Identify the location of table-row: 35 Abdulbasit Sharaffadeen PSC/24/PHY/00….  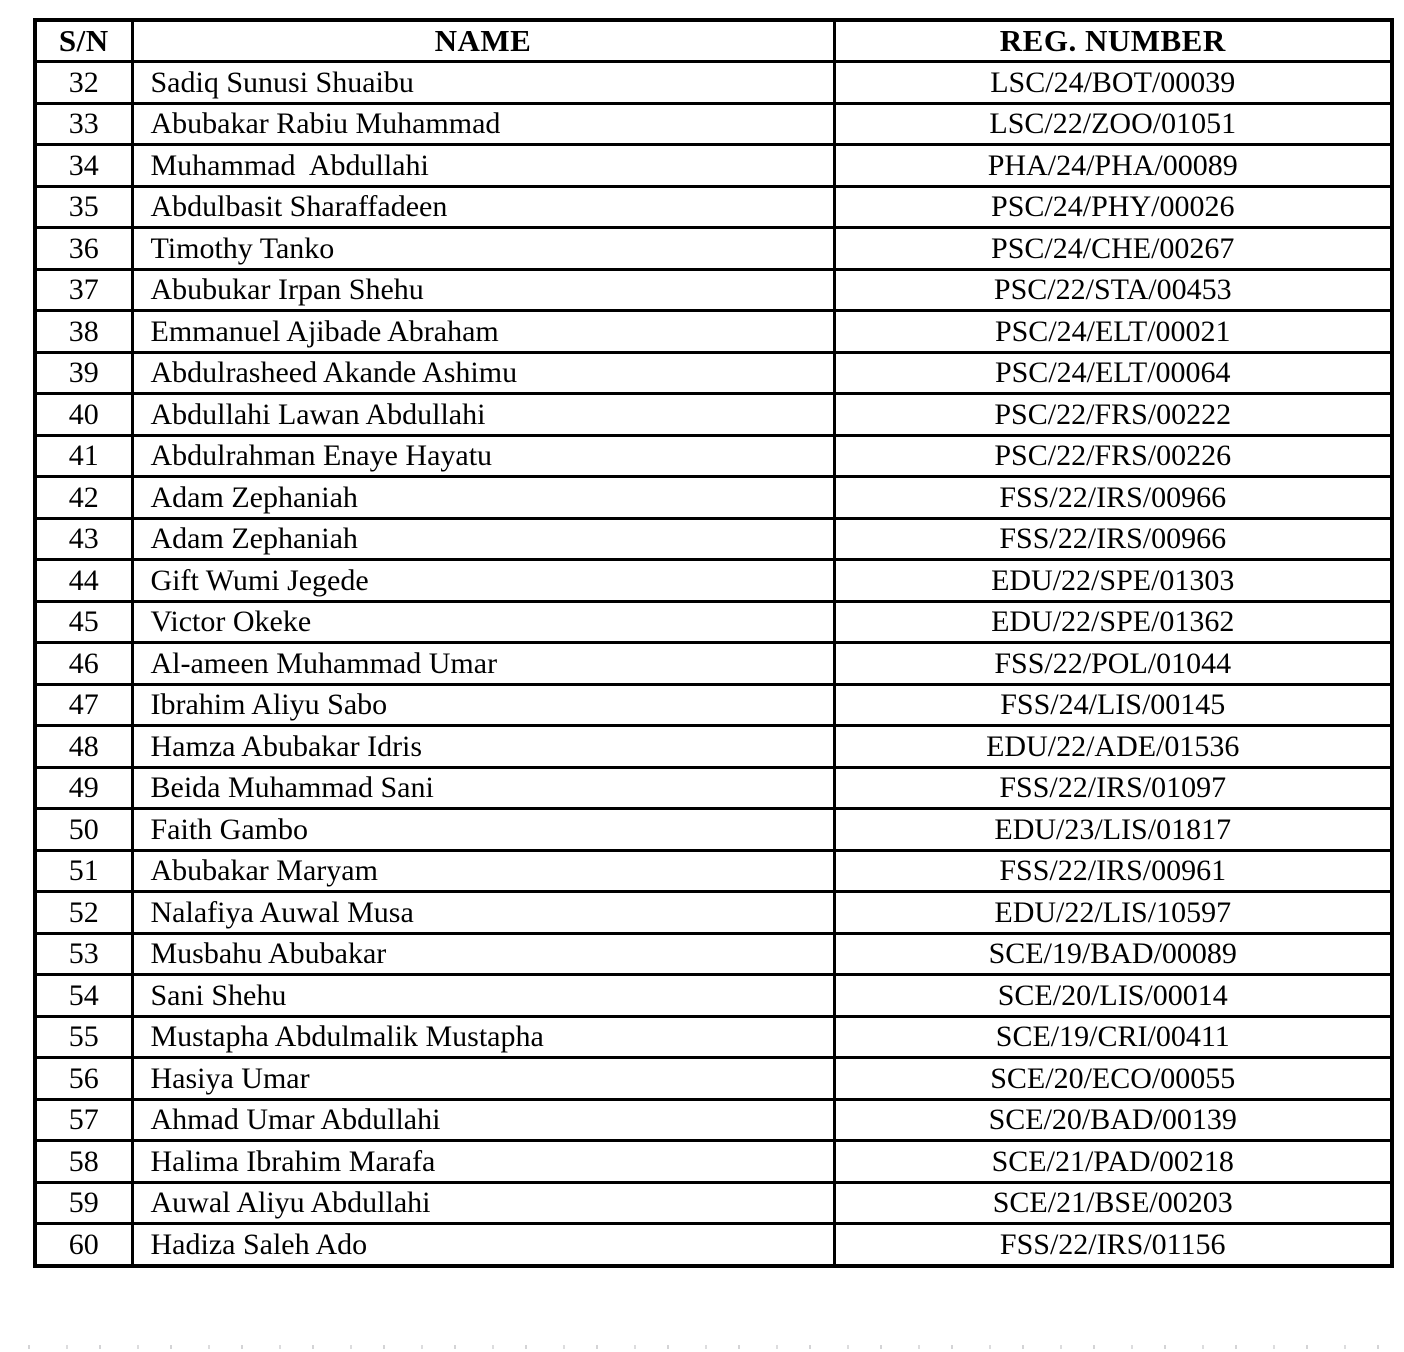
(713, 206).